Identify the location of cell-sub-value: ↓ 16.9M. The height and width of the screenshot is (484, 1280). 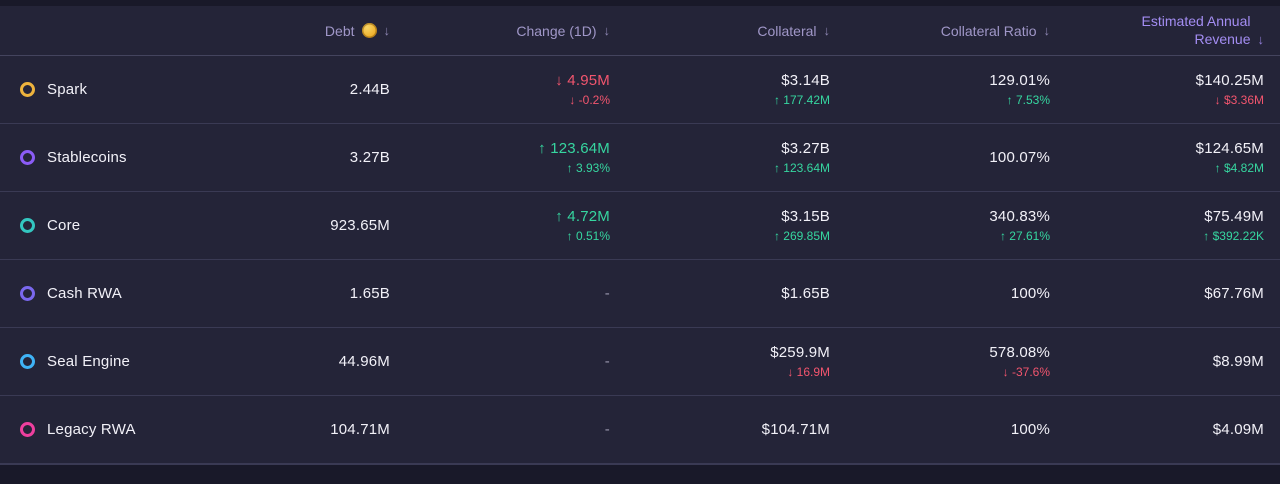
(808, 372).